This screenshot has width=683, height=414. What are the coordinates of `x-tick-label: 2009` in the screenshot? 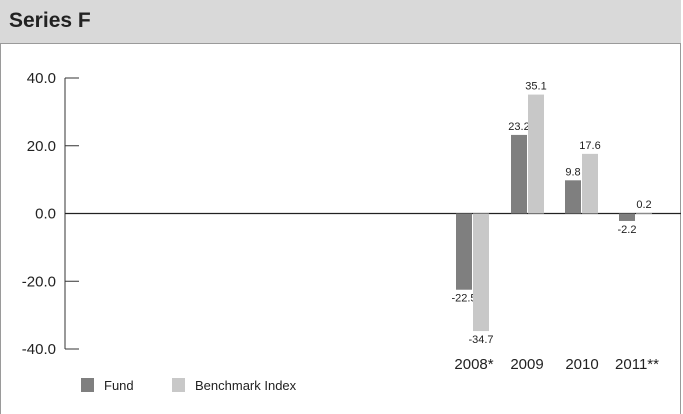 It's located at (526, 364).